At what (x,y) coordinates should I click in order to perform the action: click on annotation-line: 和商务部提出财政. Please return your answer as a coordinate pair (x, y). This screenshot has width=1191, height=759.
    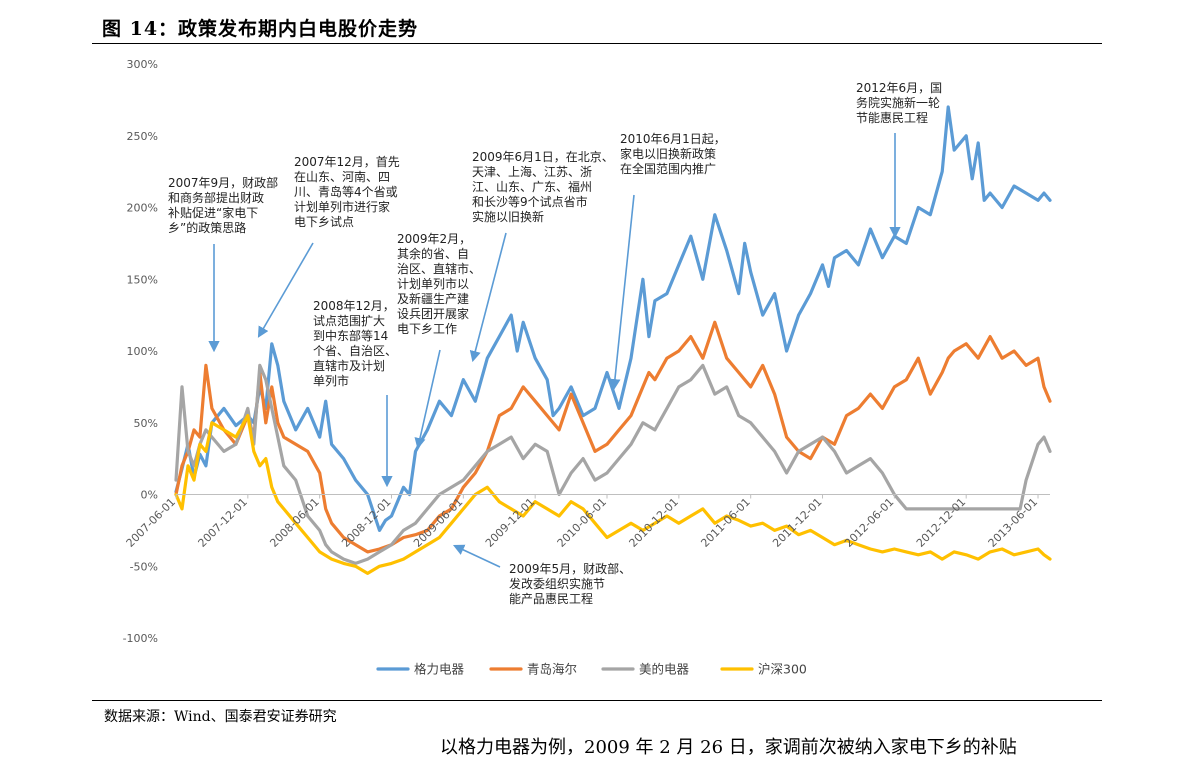
    Looking at the image, I should click on (216, 197).